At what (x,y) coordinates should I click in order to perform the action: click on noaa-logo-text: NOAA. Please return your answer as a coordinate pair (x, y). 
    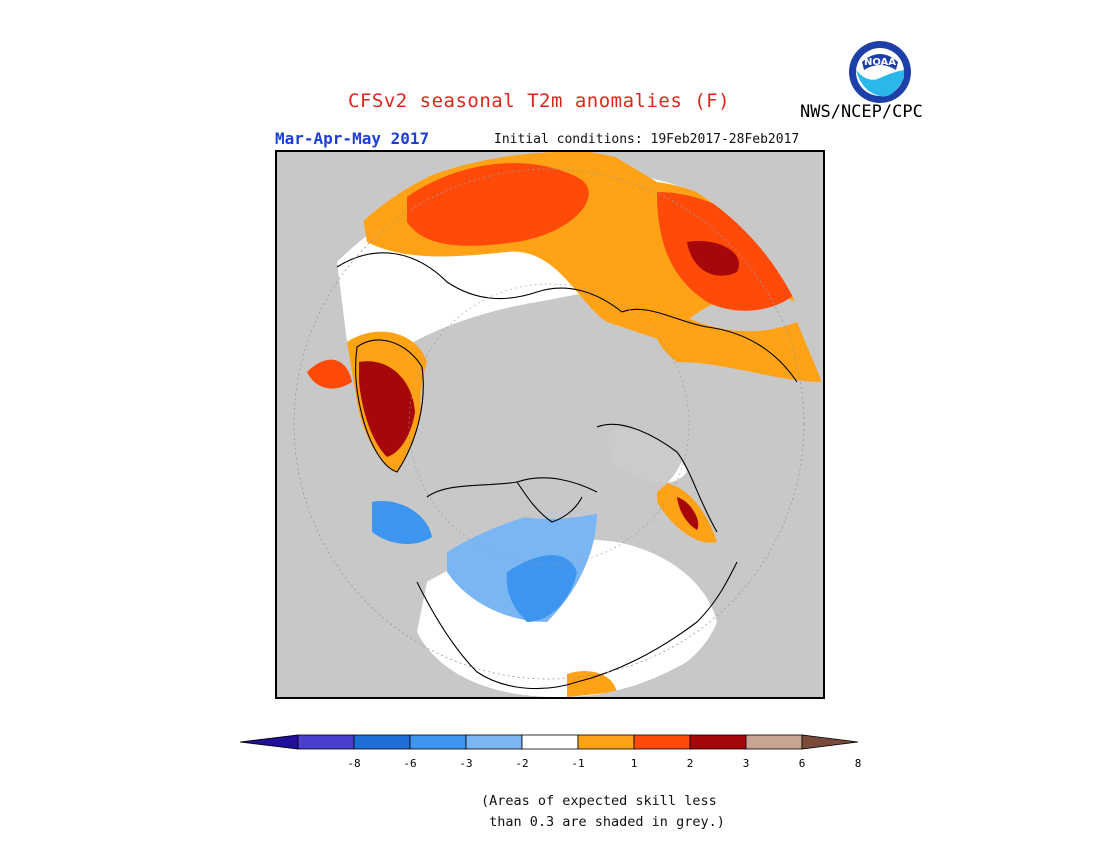
    Looking at the image, I should click on (880, 62).